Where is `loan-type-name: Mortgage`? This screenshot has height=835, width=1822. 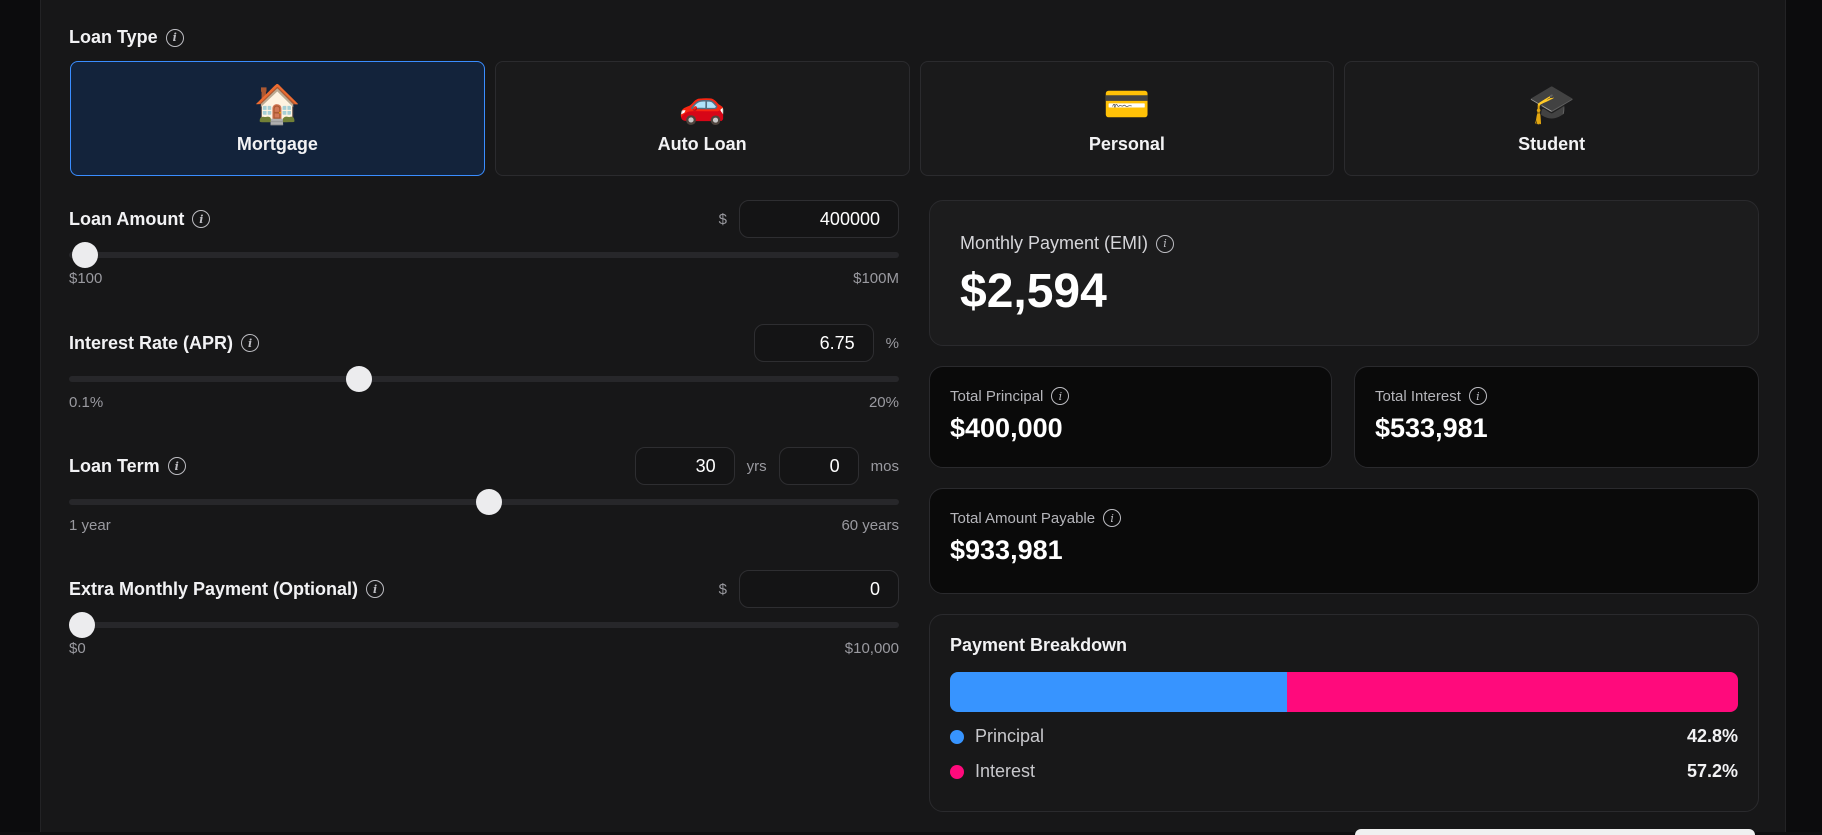
loan-type-name: Mortgage is located at coordinates (277, 144).